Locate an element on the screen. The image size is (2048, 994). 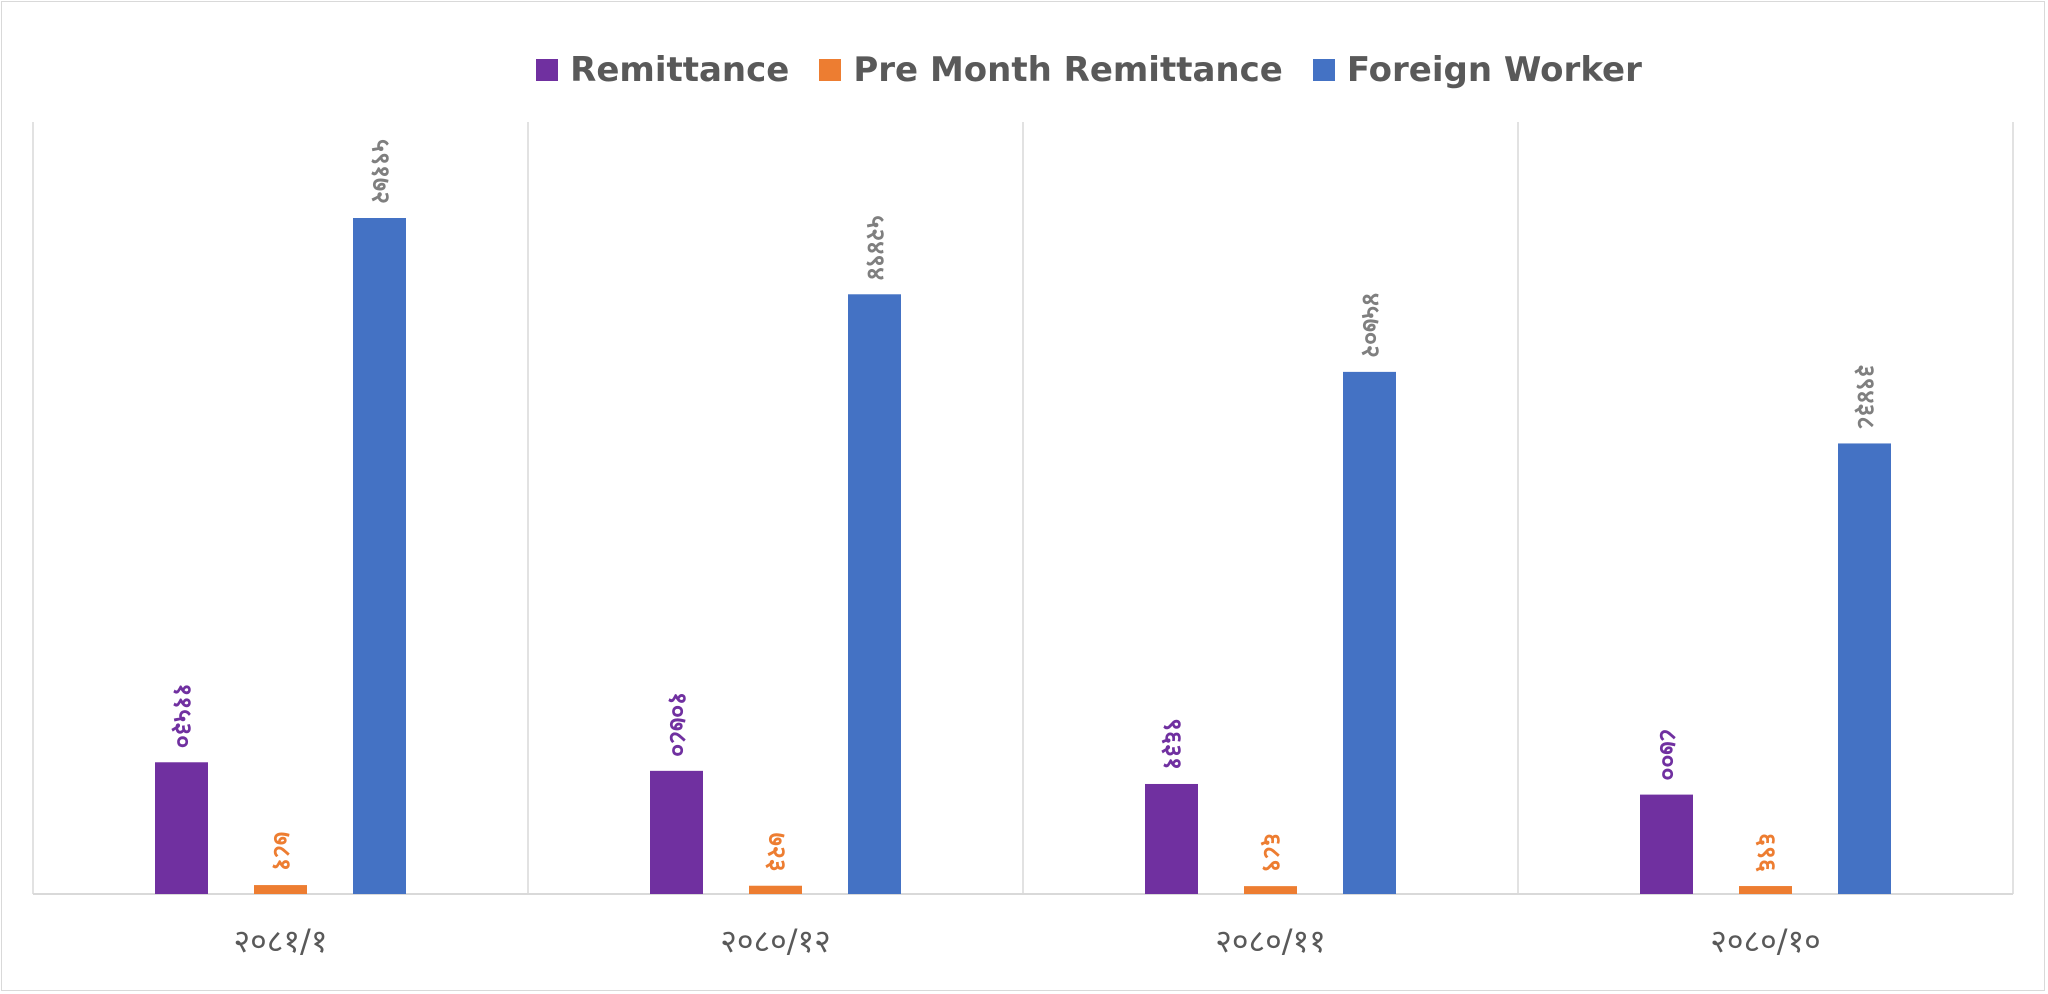
data-label: १०७८० is located at coordinates (678, 724).